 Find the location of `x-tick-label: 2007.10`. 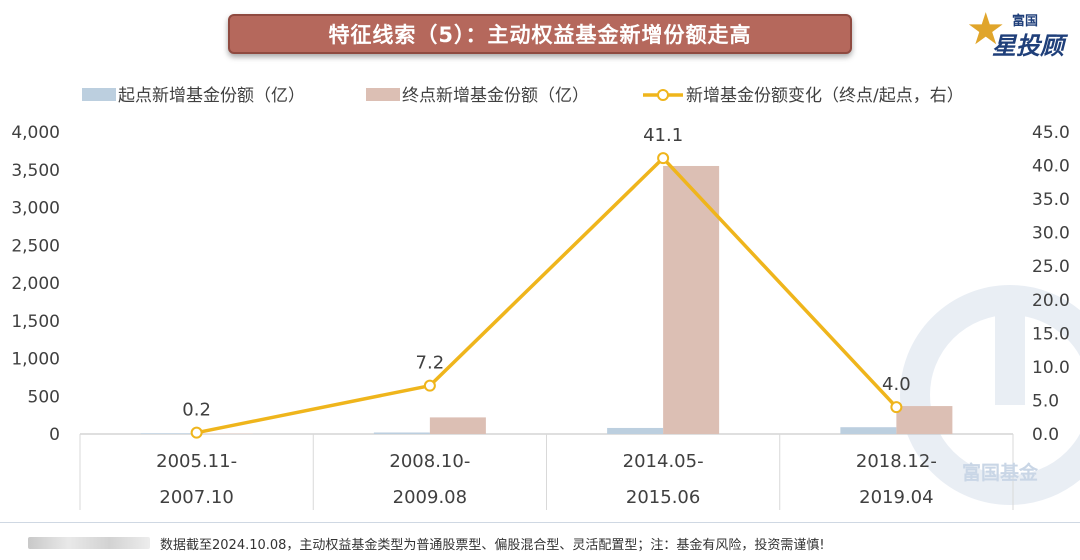

x-tick-label: 2007.10 is located at coordinates (196, 497).